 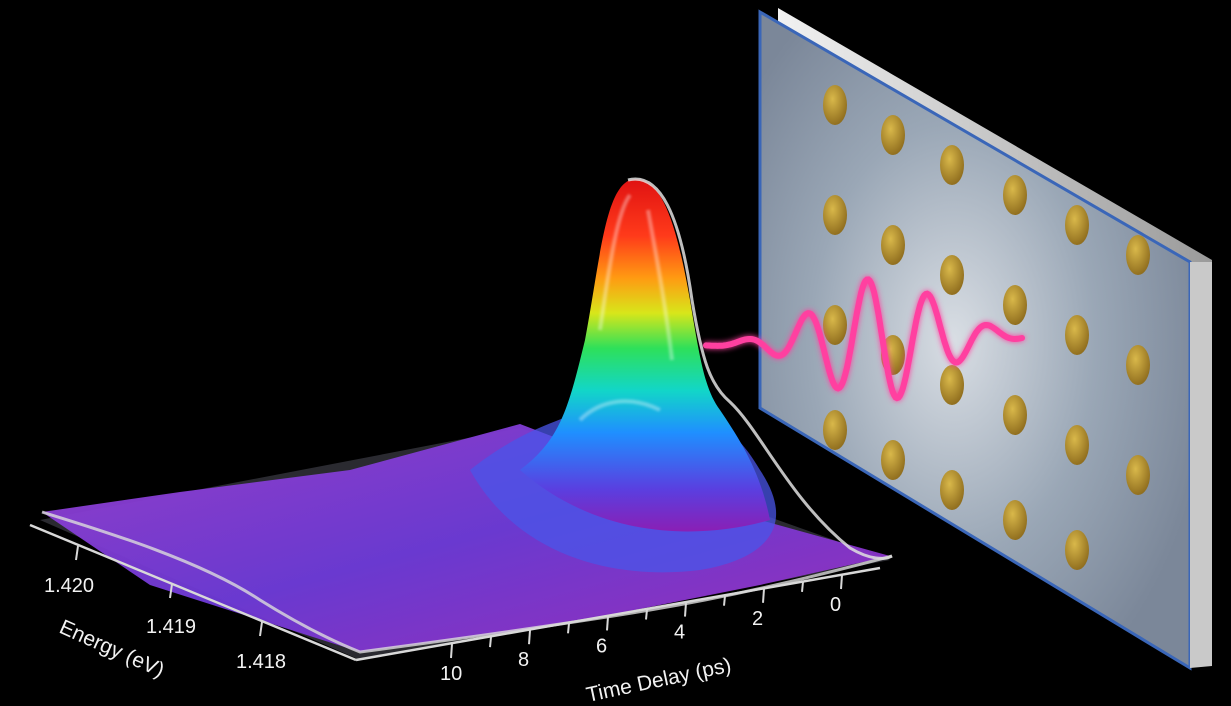 What do you see at coordinates (864, 339) in the screenshot?
I see `terahertz-pulse-wave` at bounding box center [864, 339].